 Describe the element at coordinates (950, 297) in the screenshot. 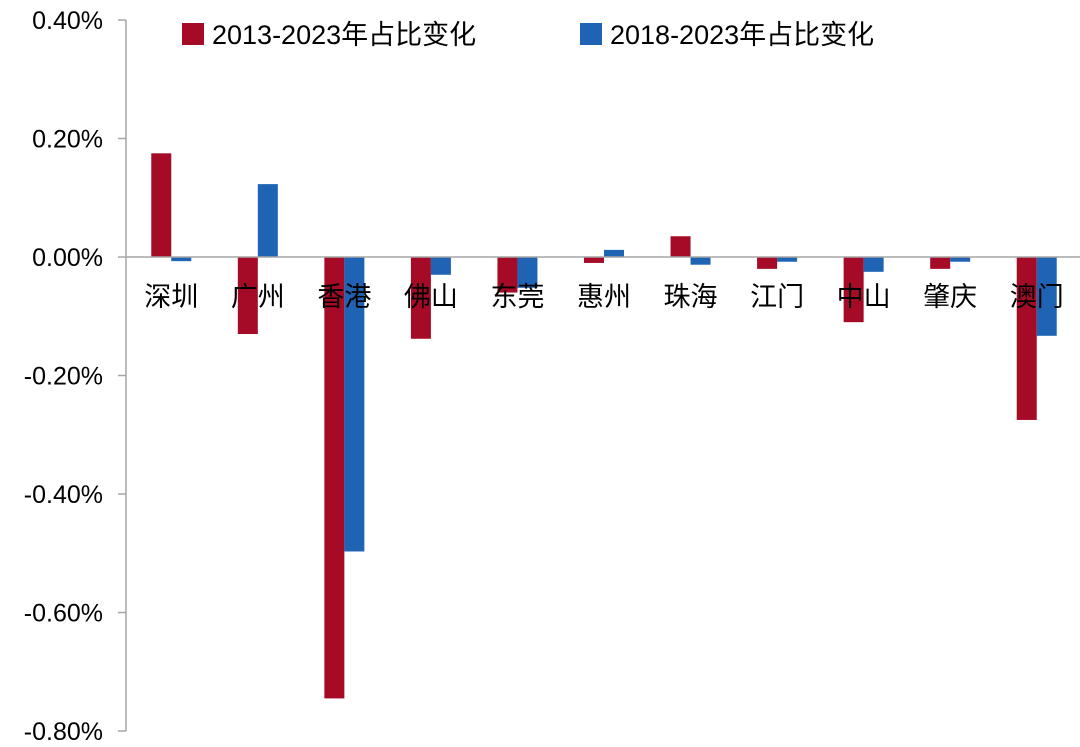

I see `category-label: 肇庆` at that location.